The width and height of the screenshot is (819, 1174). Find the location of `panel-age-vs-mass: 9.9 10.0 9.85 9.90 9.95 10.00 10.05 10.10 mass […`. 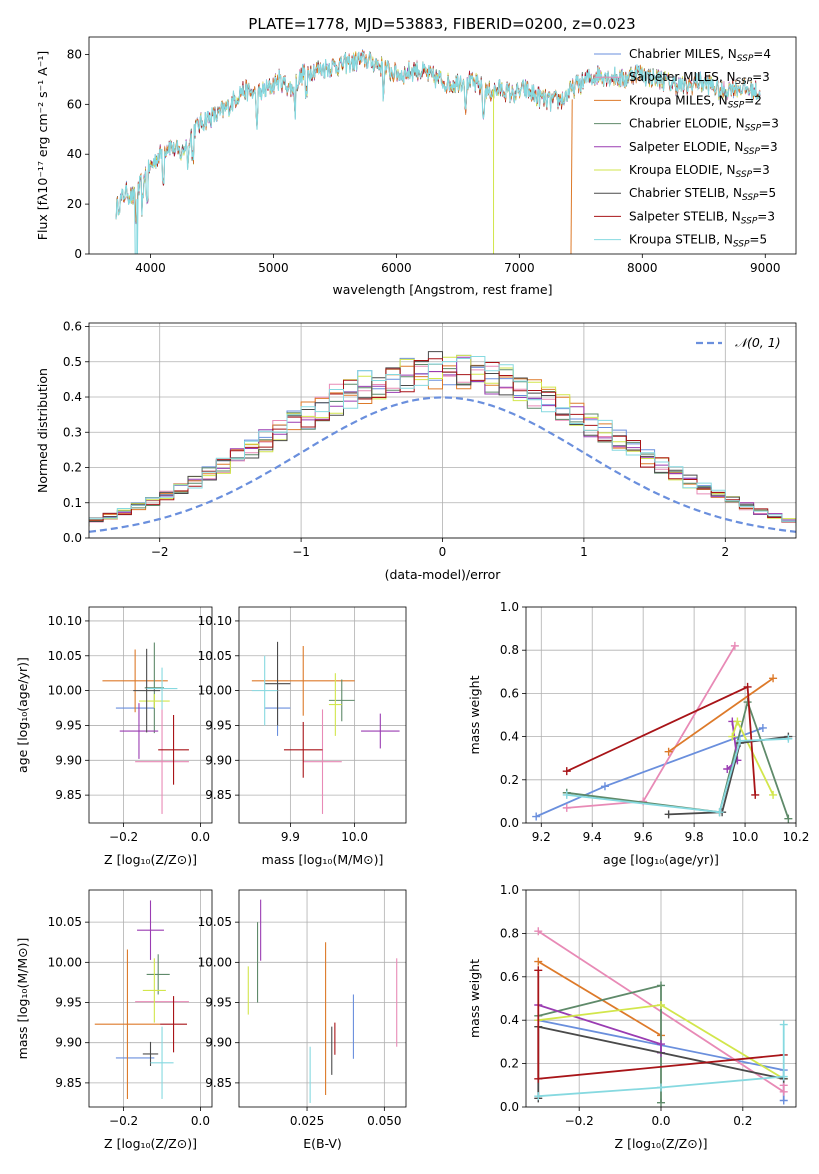

panel-age-vs-mass: 9.9 10.0 9.85 9.90 9.95 10.00 10.05 10.10 mass [… is located at coordinates (302, 736).